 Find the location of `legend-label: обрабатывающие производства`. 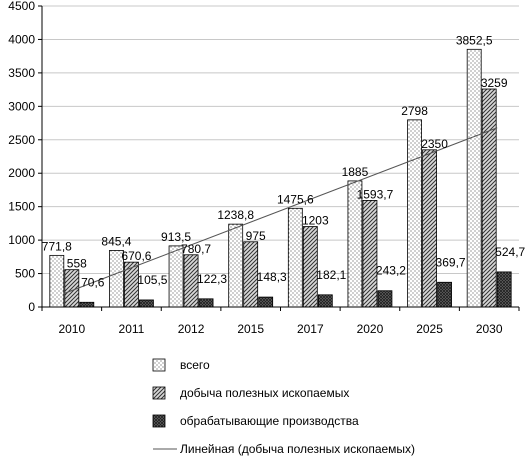

legend-label: обрабатывающие производства is located at coordinates (269, 421).